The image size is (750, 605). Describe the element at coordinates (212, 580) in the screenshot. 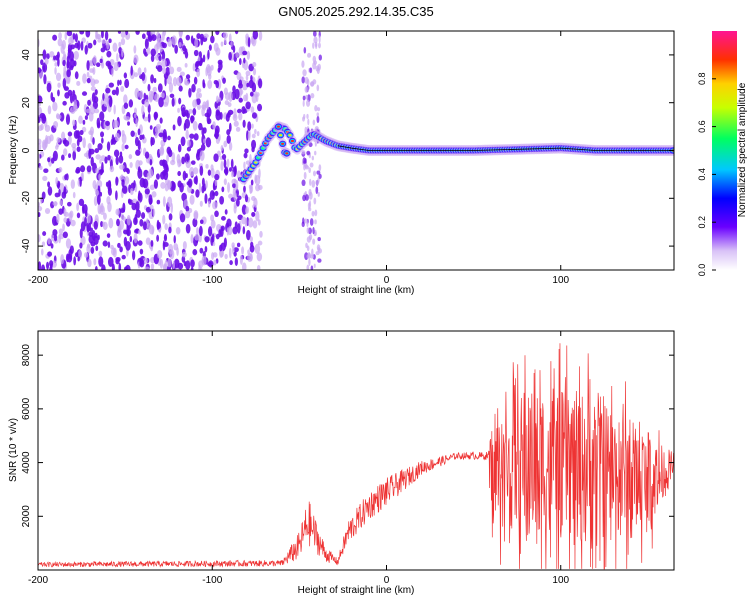

I see `x-tick-label: -100` at that location.